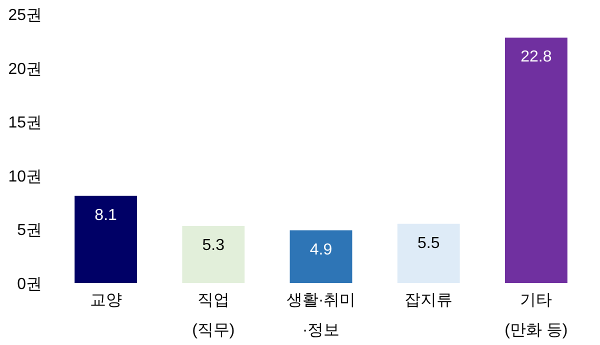 This screenshot has width=600, height=345. What do you see at coordinates (25, 15) in the screenshot?
I see `y-tick-label: 25권` at bounding box center [25, 15].